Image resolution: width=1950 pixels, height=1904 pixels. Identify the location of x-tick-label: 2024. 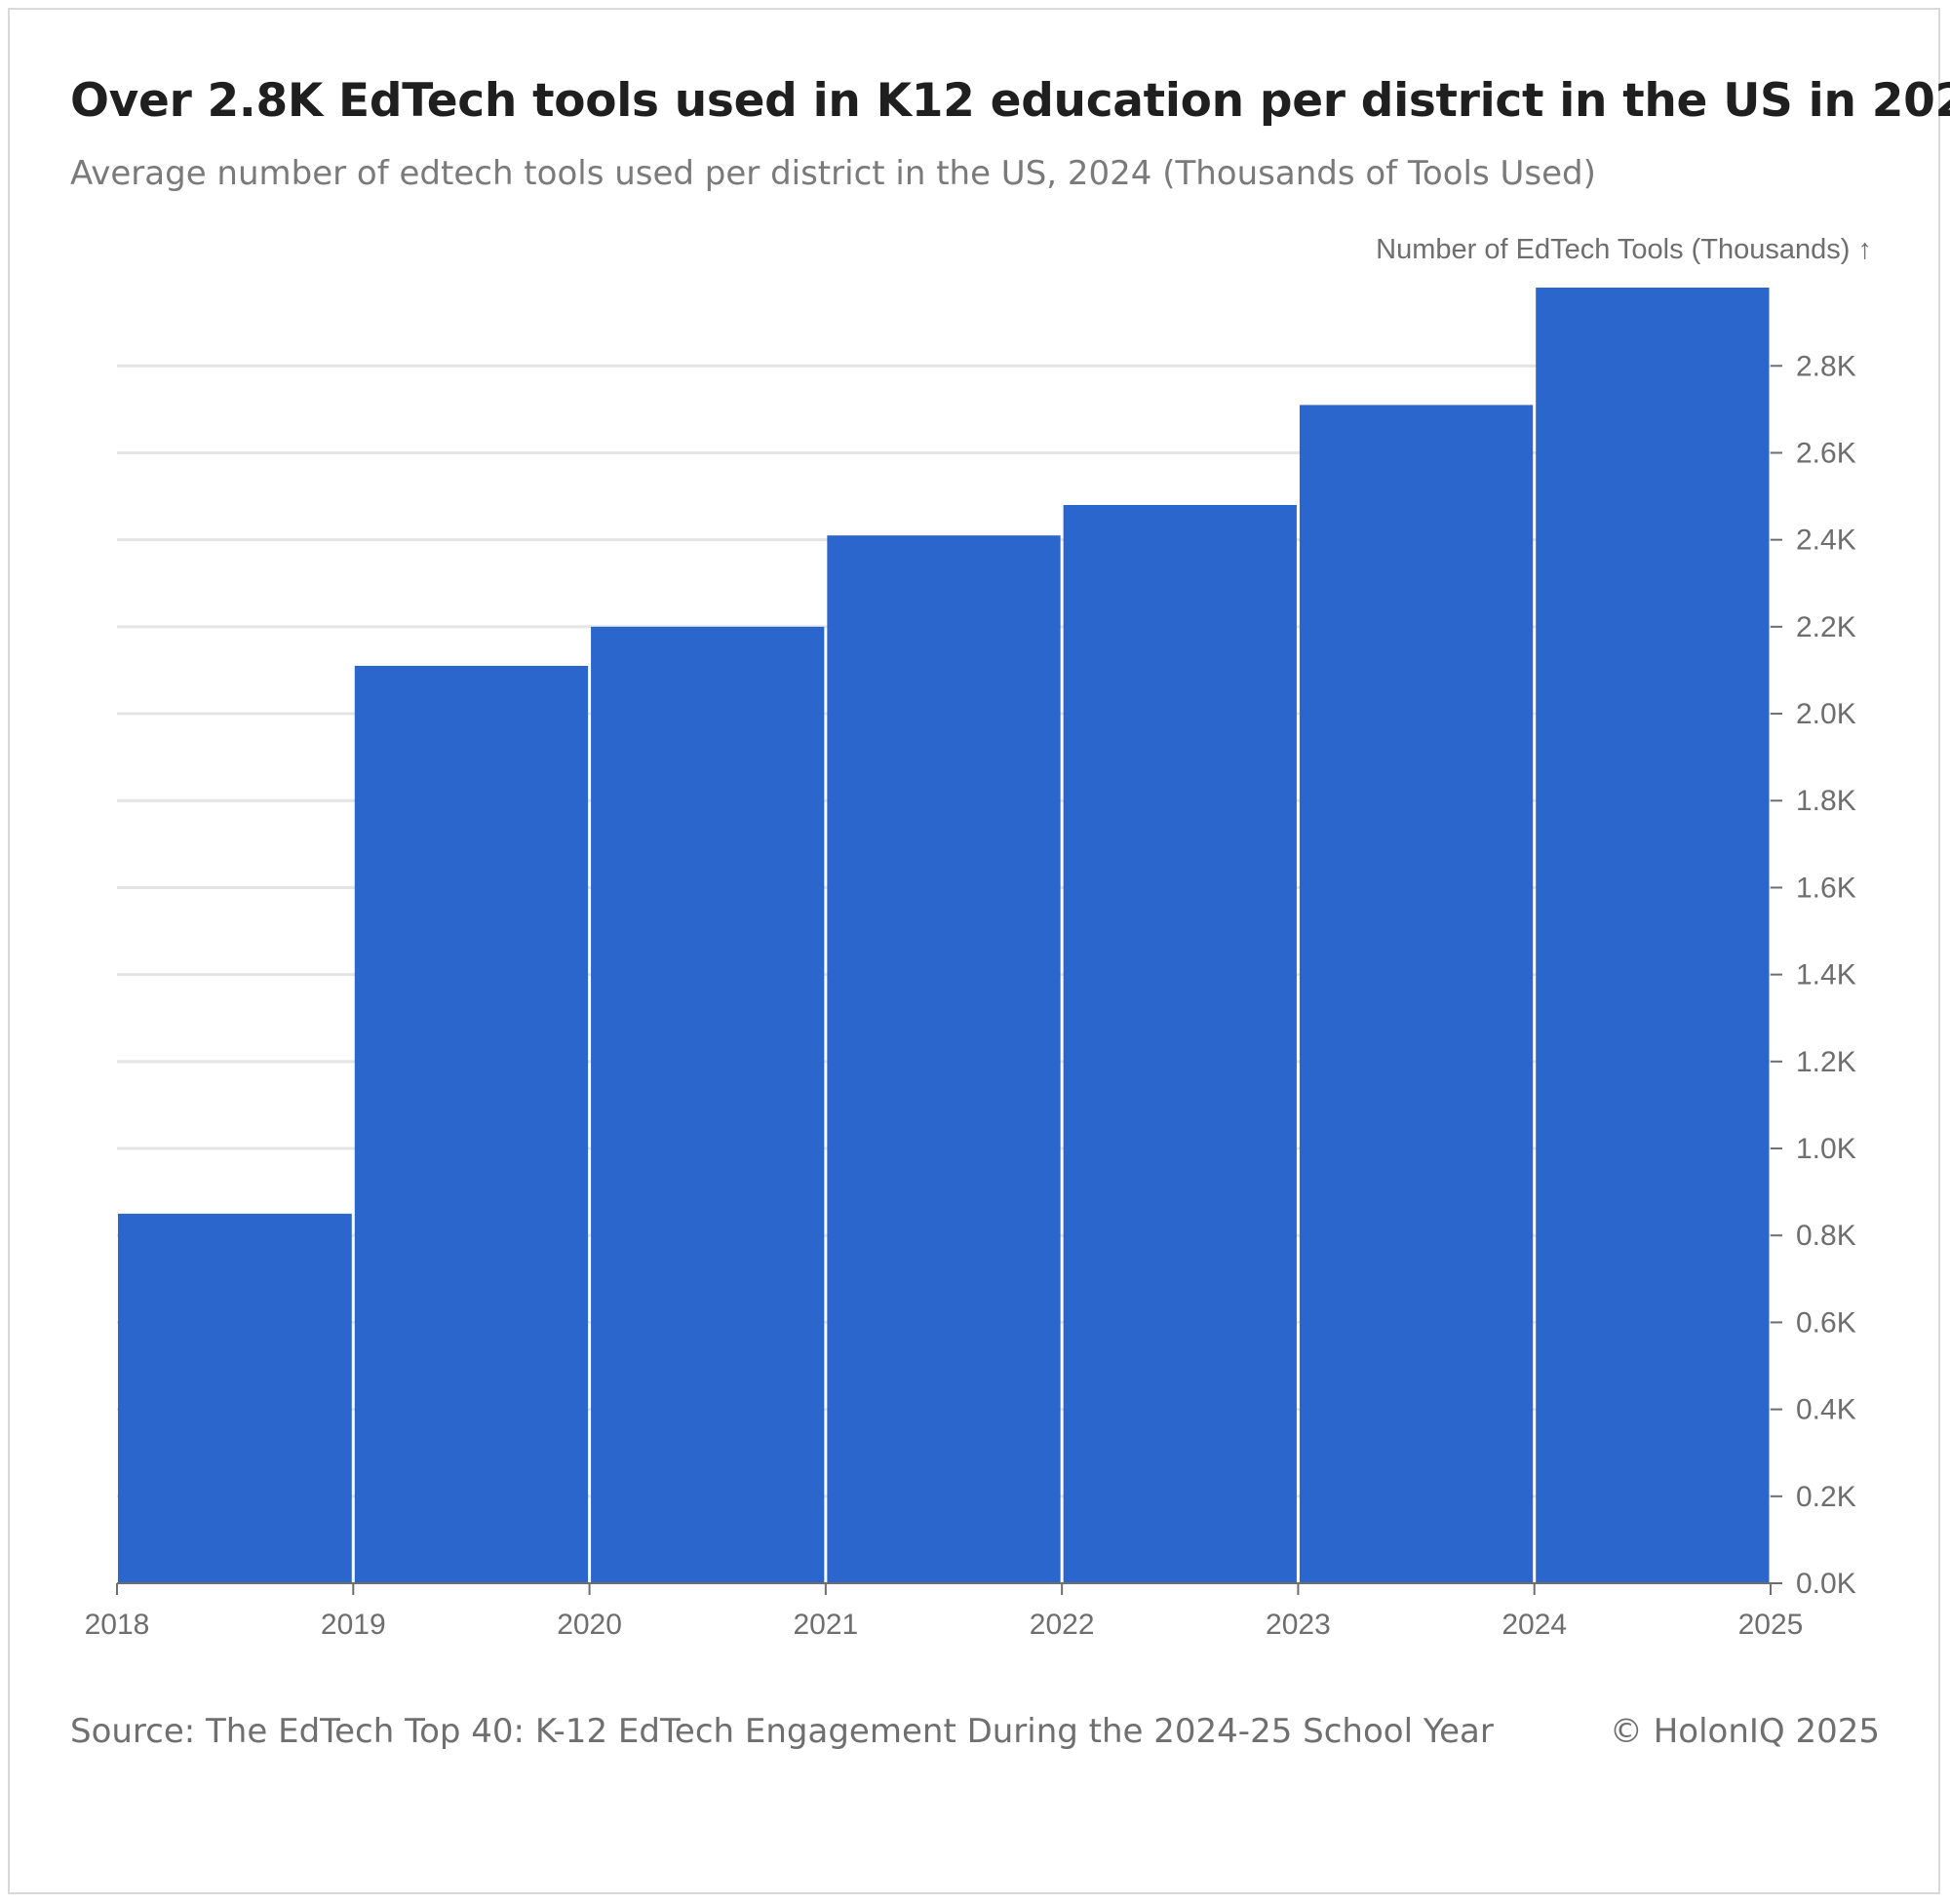
(1534, 1625).